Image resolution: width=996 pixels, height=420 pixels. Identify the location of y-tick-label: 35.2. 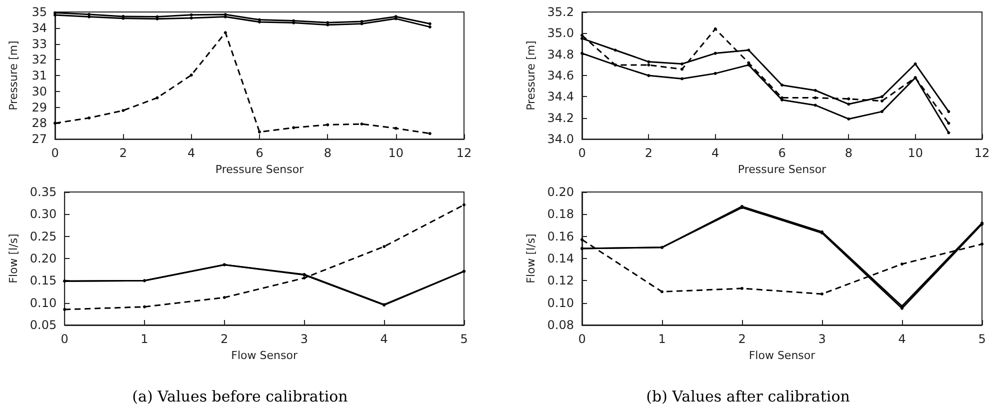
(560, 12).